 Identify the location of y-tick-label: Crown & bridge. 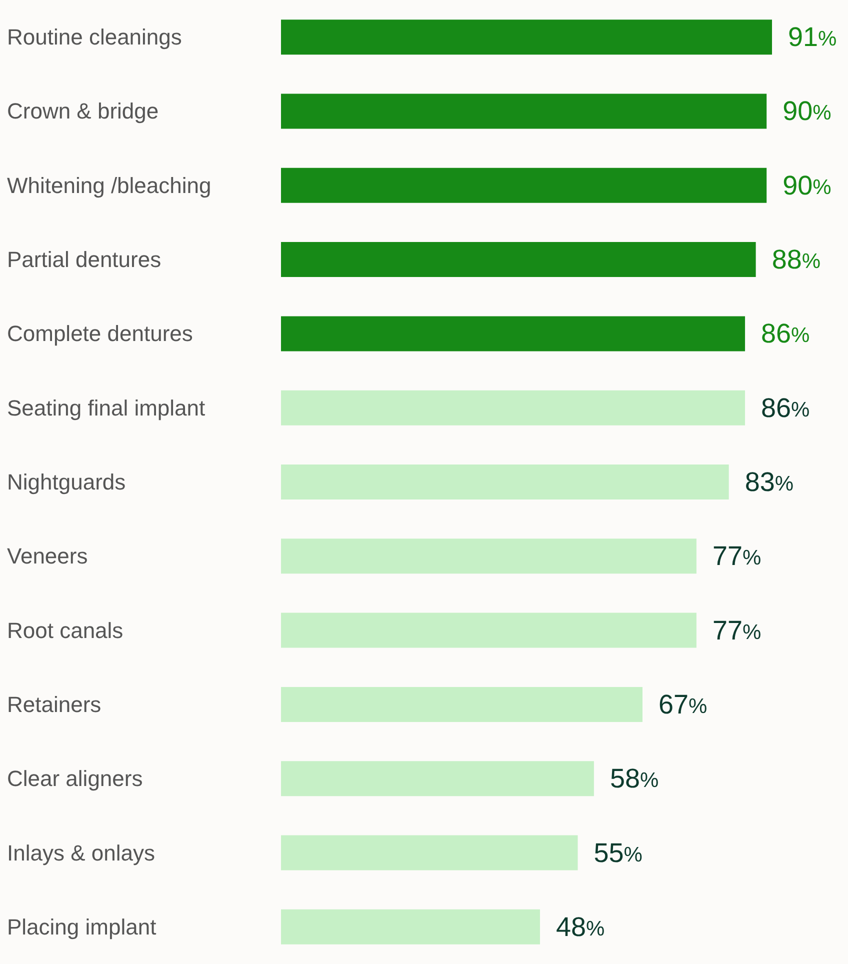
(83, 111).